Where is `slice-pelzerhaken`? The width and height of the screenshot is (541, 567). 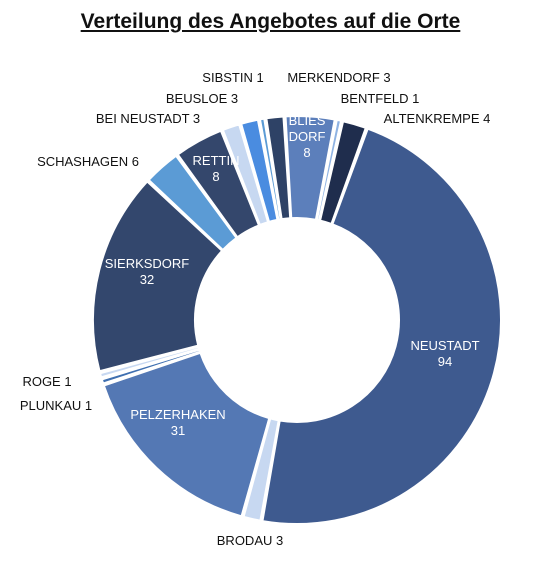 slice-pelzerhaken is located at coordinates (186, 434).